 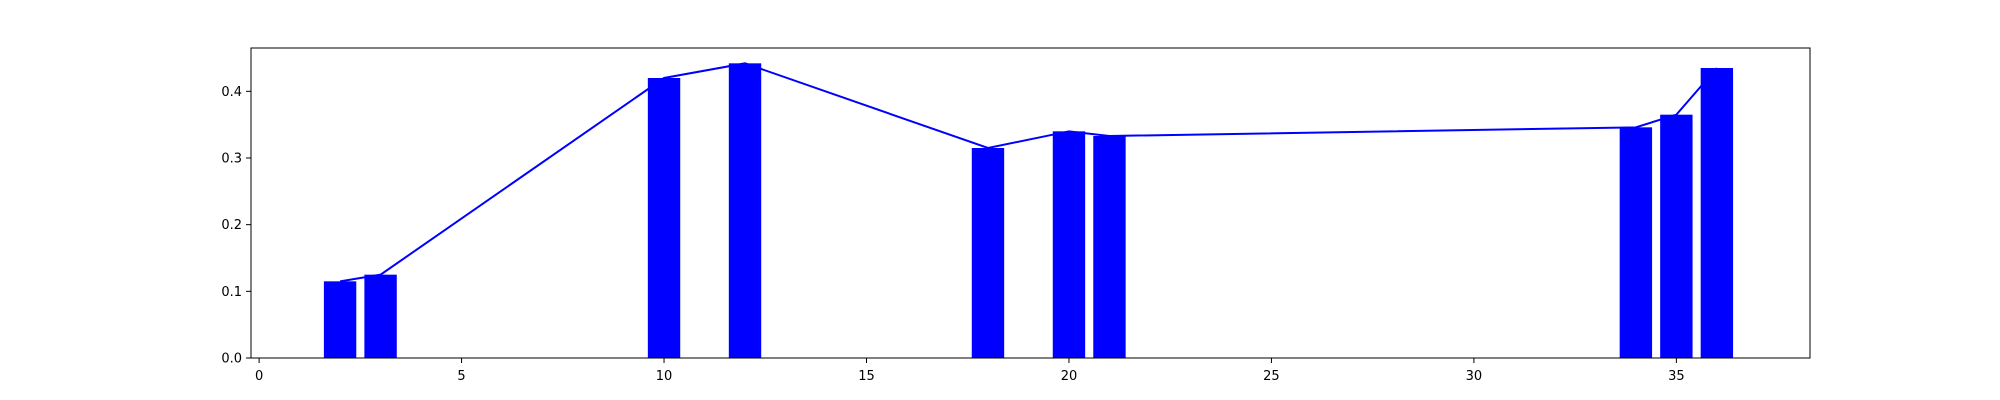 I want to click on y-tick-label: 0.2, so click(x=231, y=225).